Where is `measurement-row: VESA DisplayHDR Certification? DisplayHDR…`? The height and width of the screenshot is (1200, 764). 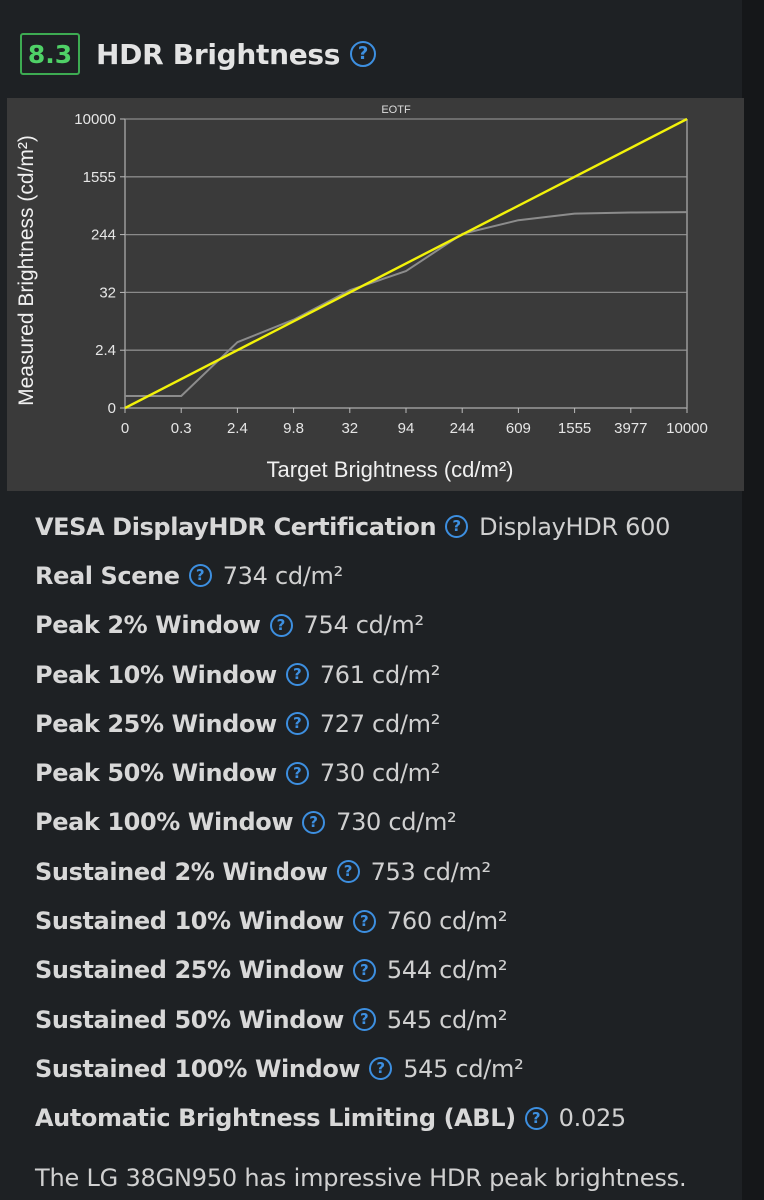
measurement-row: VESA DisplayHDR Certification? DisplayHDR… is located at coordinates (385, 526).